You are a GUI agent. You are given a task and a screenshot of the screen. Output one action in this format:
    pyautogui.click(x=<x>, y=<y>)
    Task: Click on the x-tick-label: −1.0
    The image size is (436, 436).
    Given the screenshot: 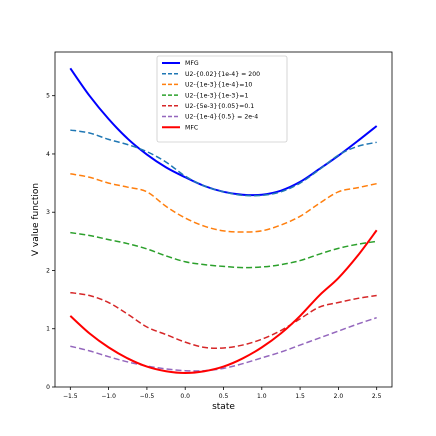 What is the action you would take?
    pyautogui.click(x=108, y=396)
    